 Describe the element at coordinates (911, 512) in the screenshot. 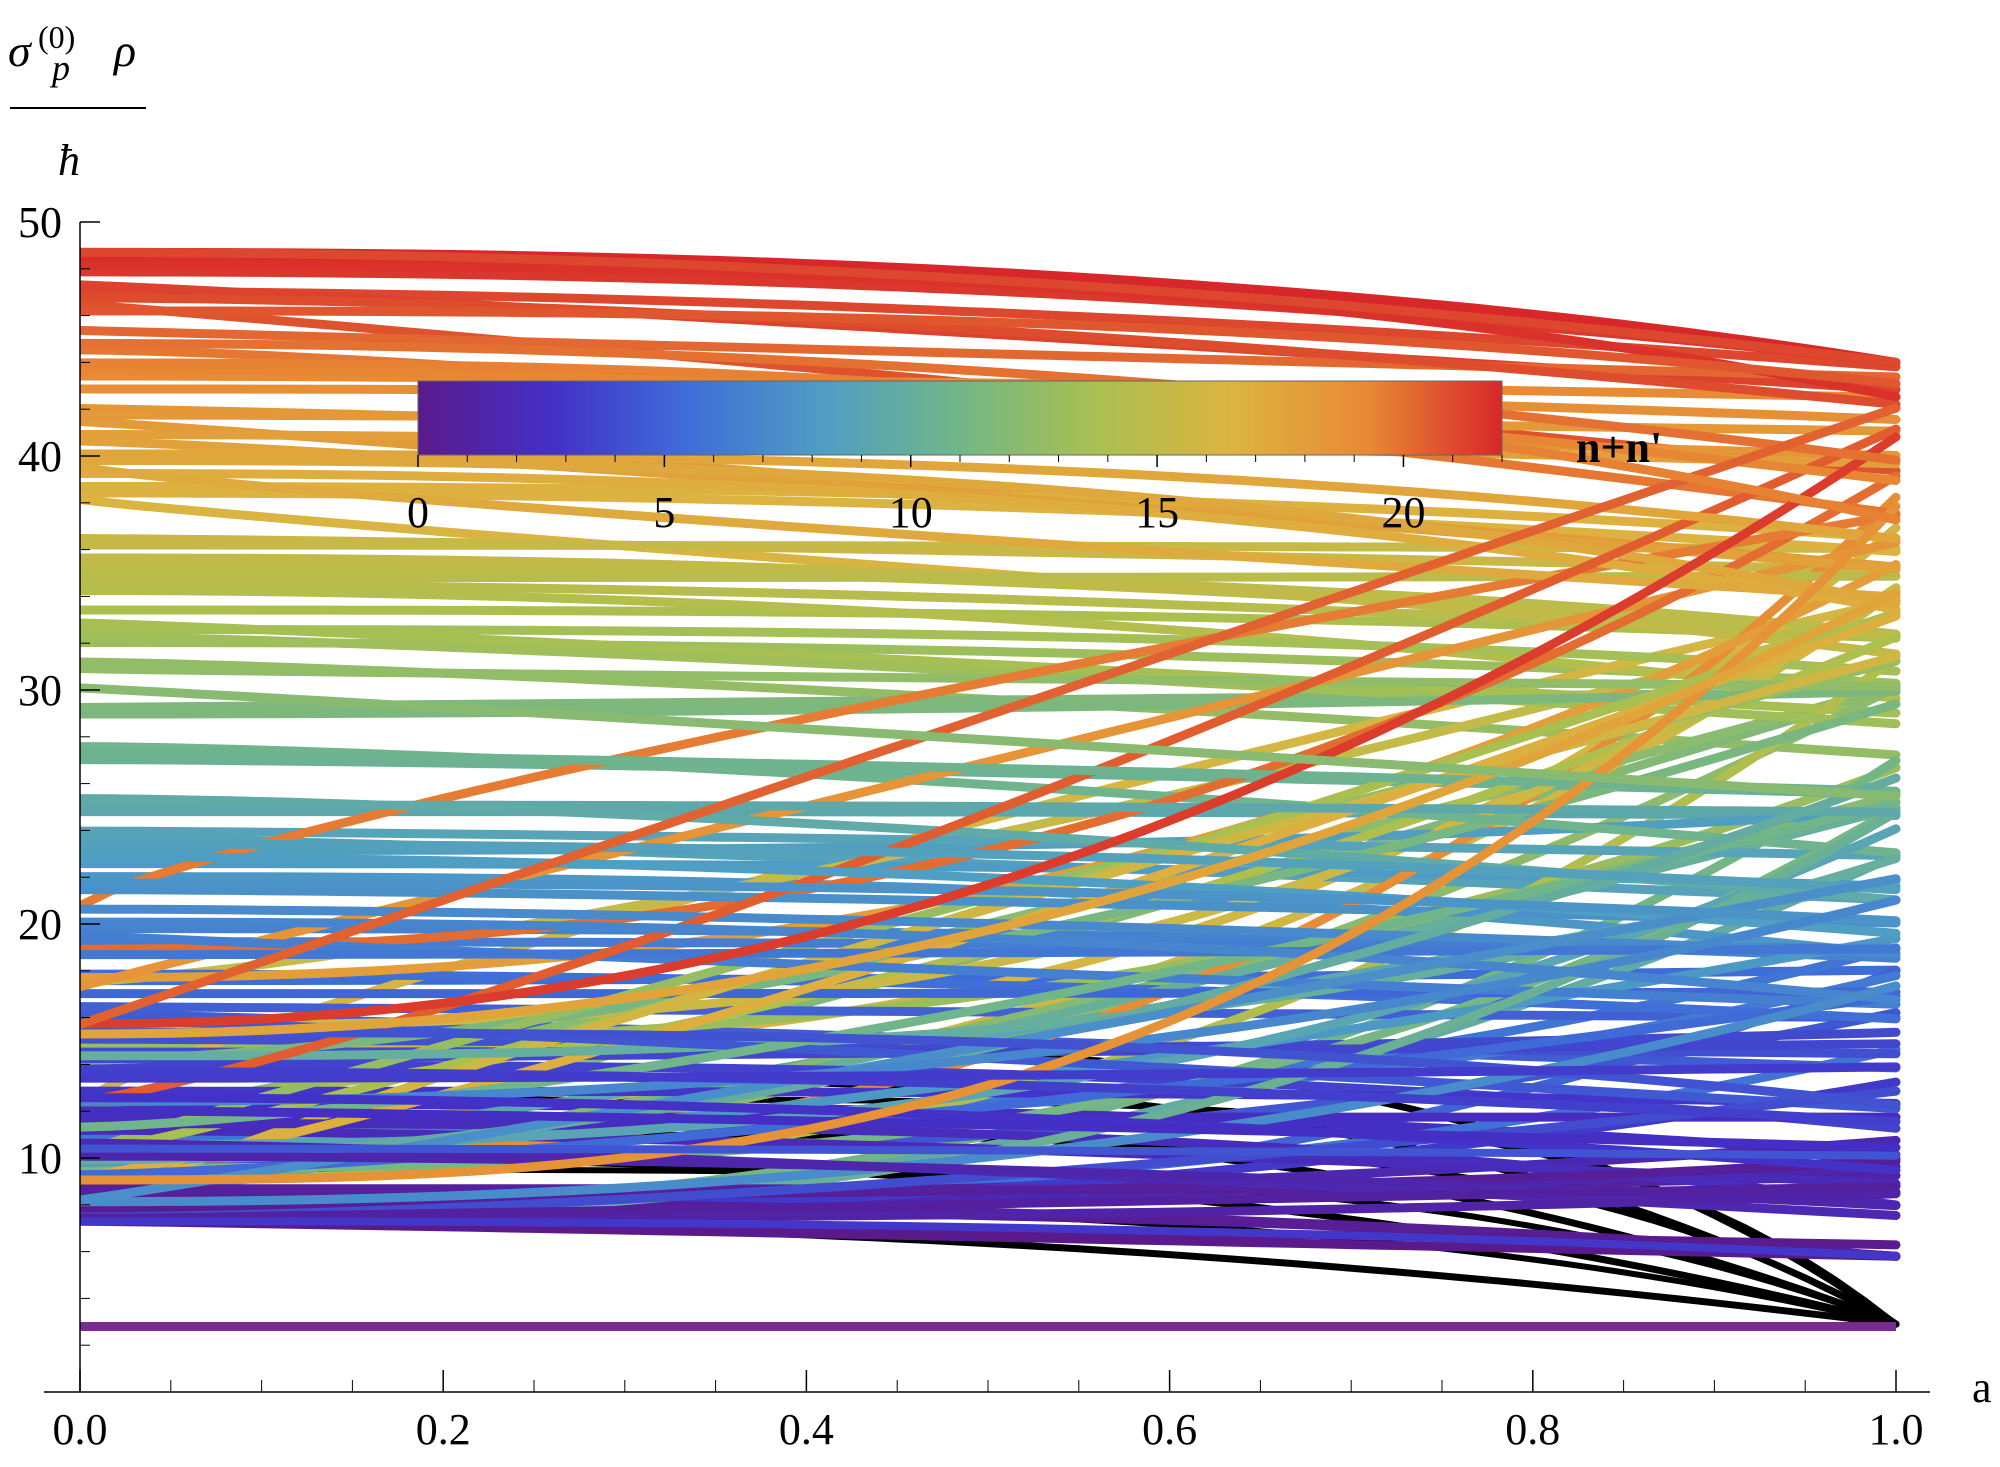

I see `colorbar-tick-label: 10` at that location.